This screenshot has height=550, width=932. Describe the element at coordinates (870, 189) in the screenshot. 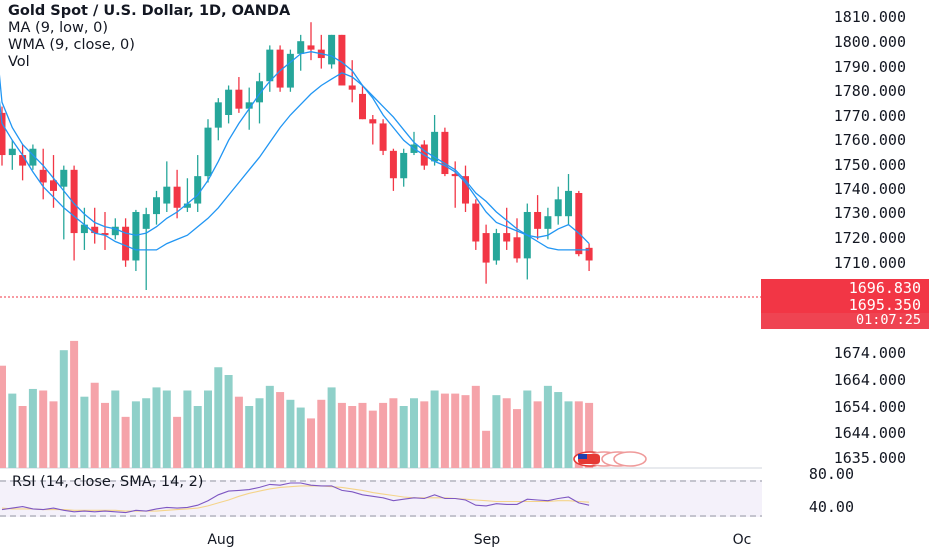

I see `price-tick-label: 1740.000` at that location.